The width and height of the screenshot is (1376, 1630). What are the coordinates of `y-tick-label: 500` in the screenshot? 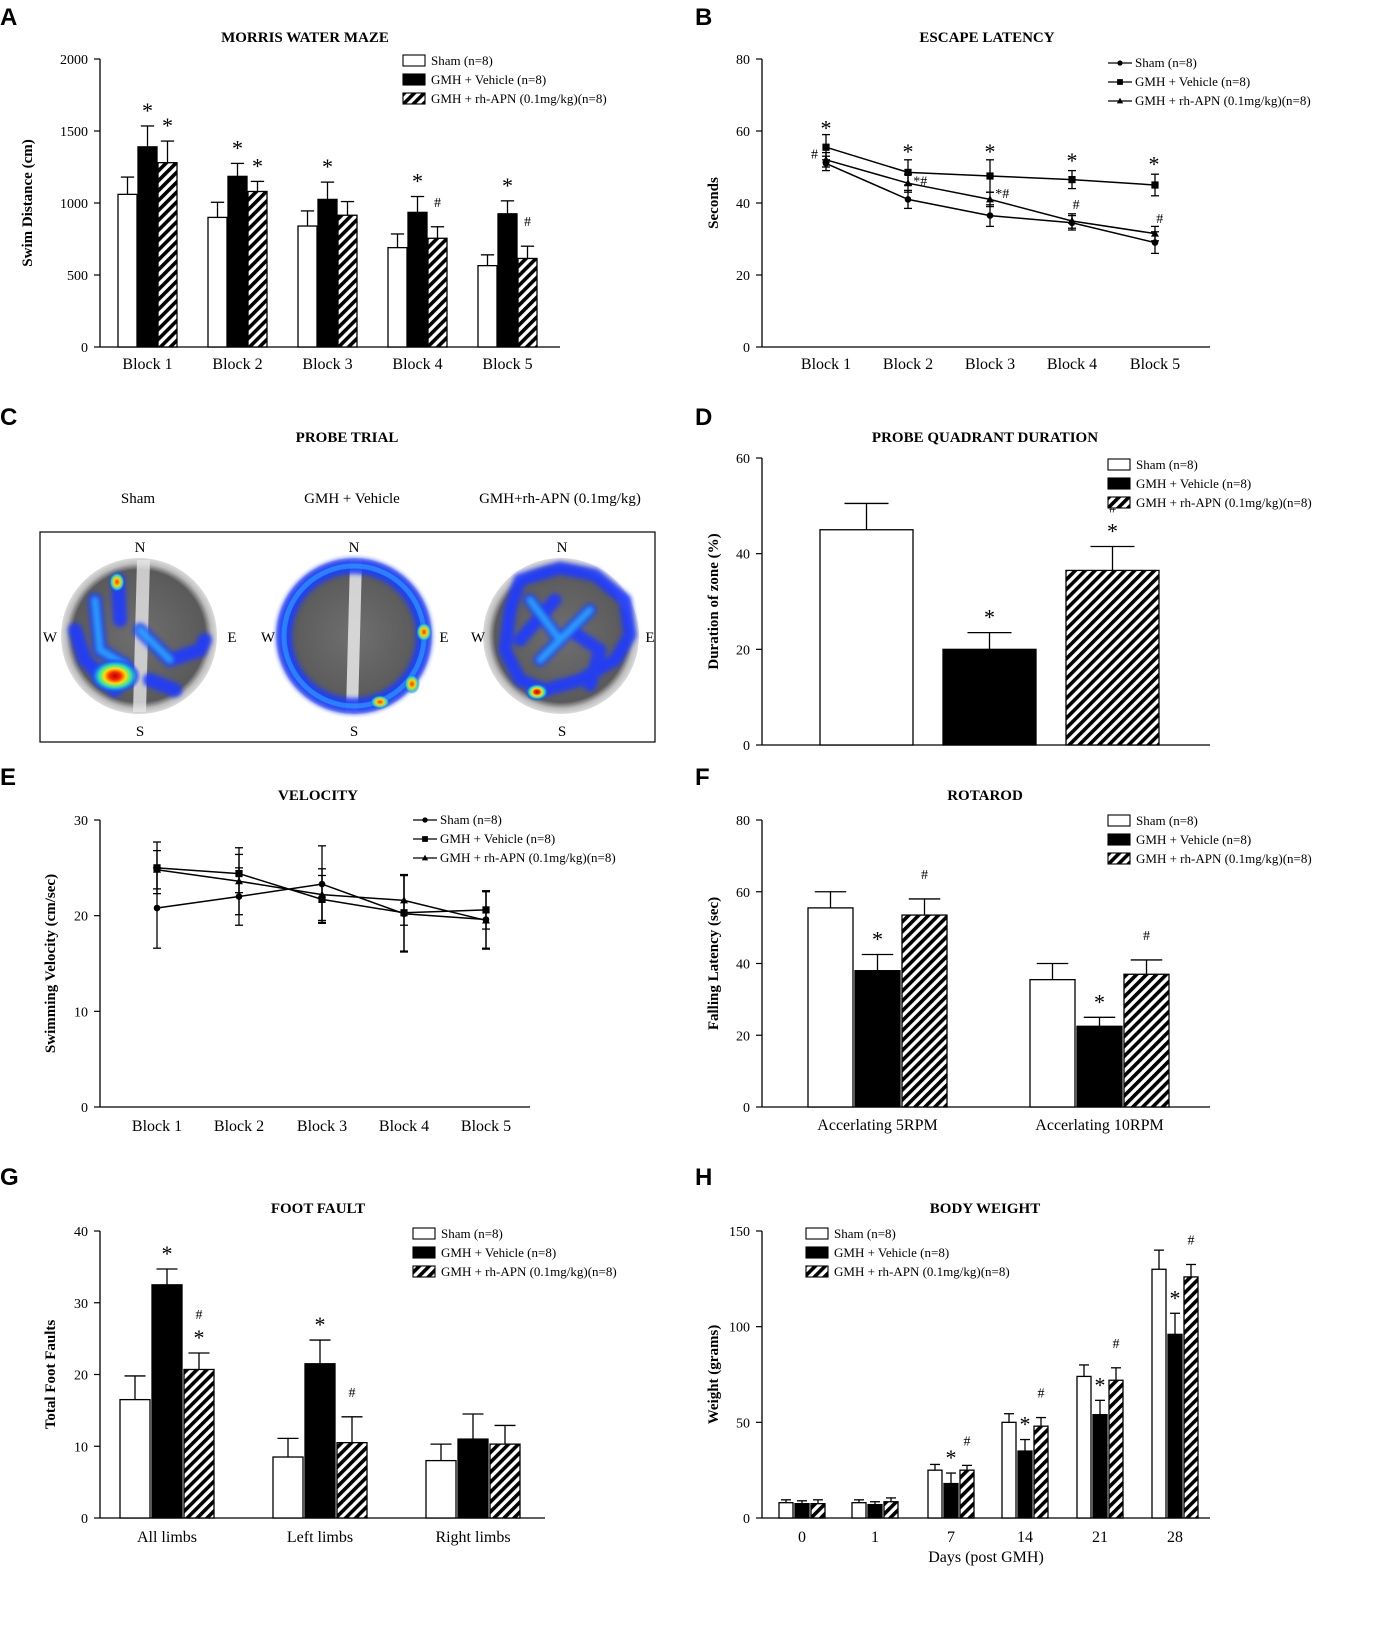 It's located at (77, 276).